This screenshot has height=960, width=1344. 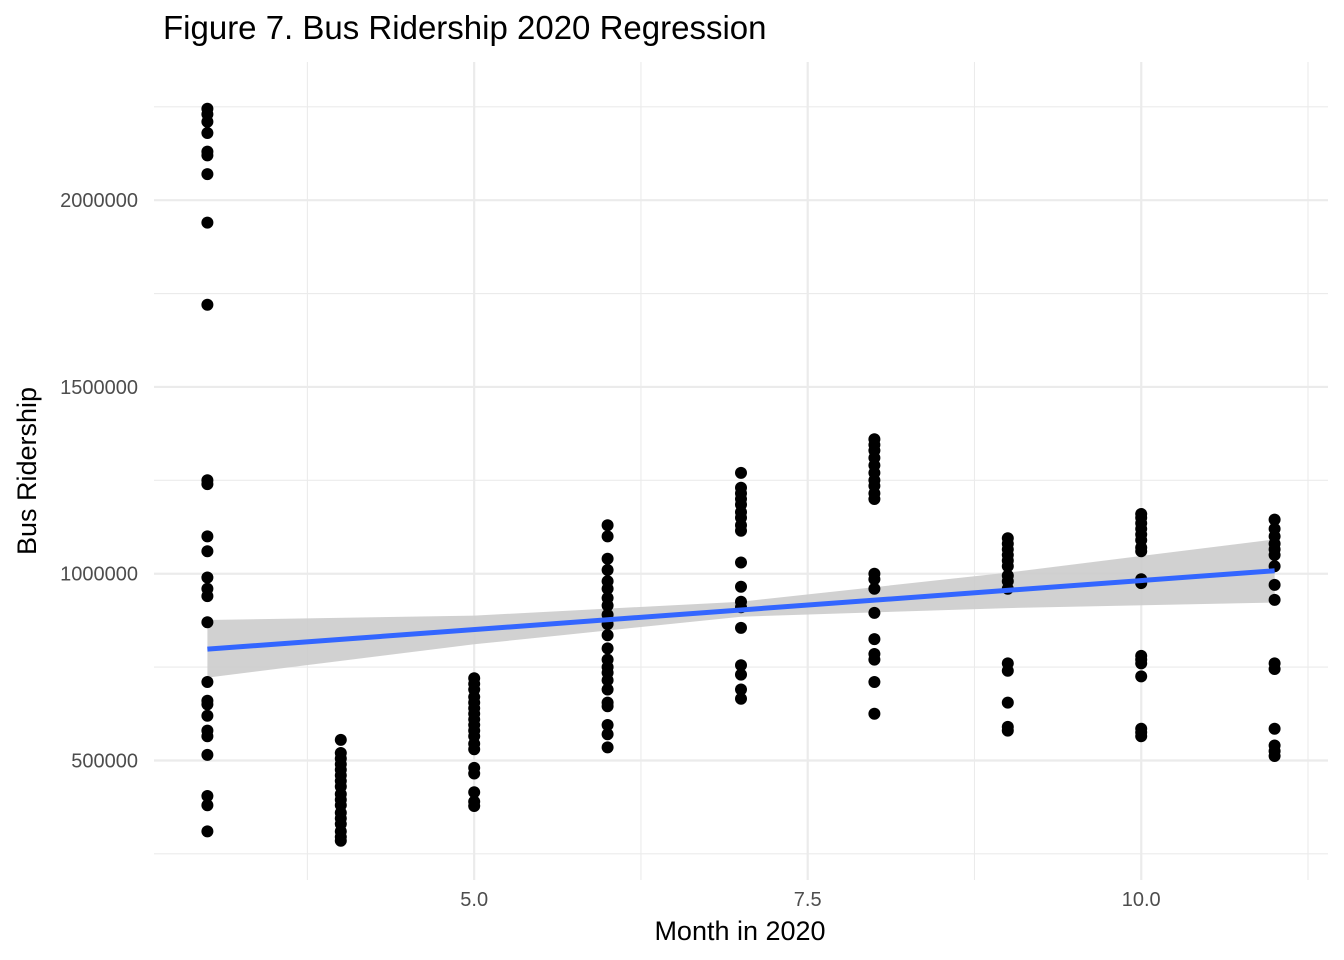 I want to click on regression-layer, so click(x=741, y=610).